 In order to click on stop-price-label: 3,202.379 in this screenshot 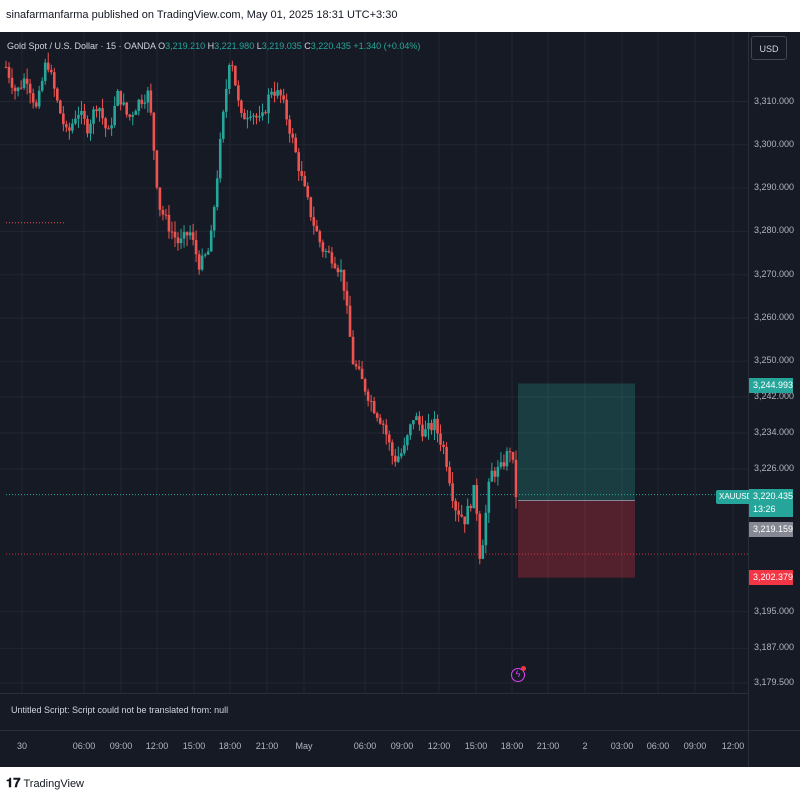, I will do `click(771, 577)`.